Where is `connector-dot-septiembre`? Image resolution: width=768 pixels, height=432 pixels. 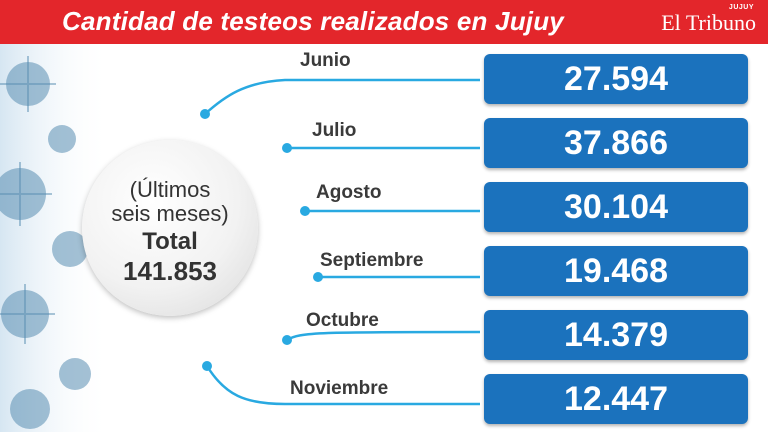 connector-dot-septiembre is located at coordinates (318, 277).